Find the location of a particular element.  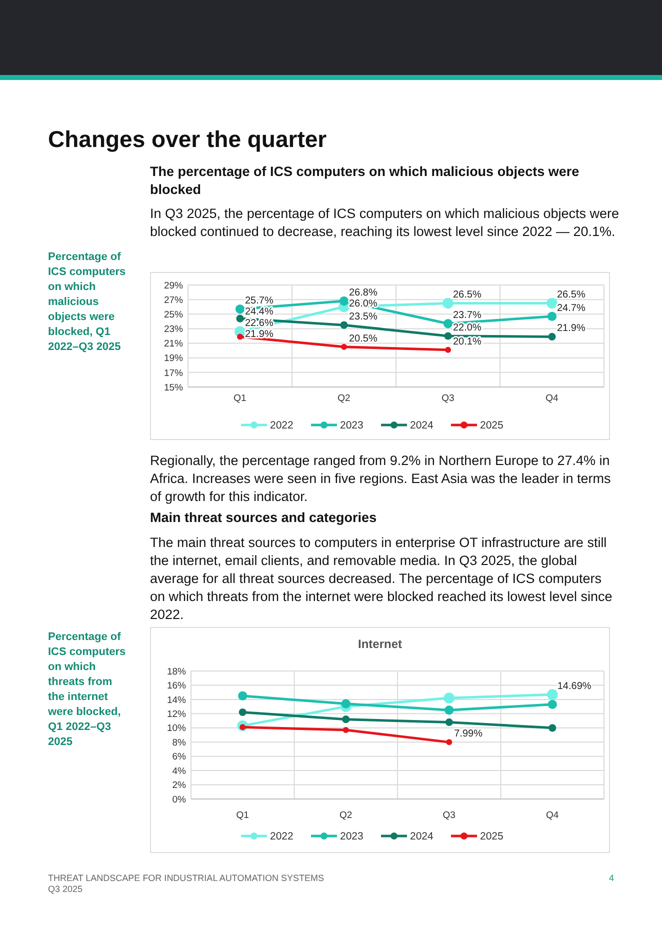

data-label: 22.0% is located at coordinates (467, 328).